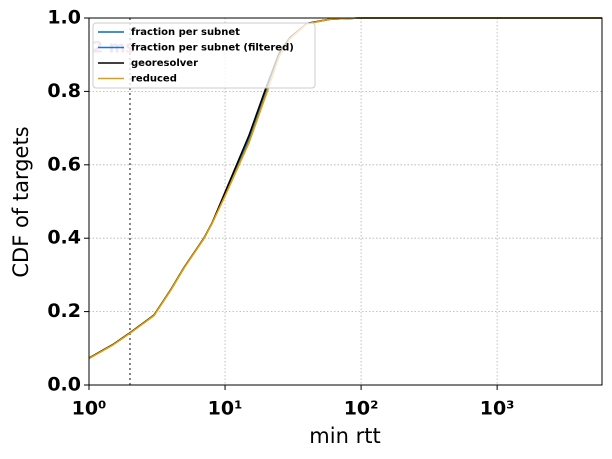 The height and width of the screenshot is (459, 612). What do you see at coordinates (497, 409) in the screenshot?
I see `x-tick-label: 10³` at bounding box center [497, 409].